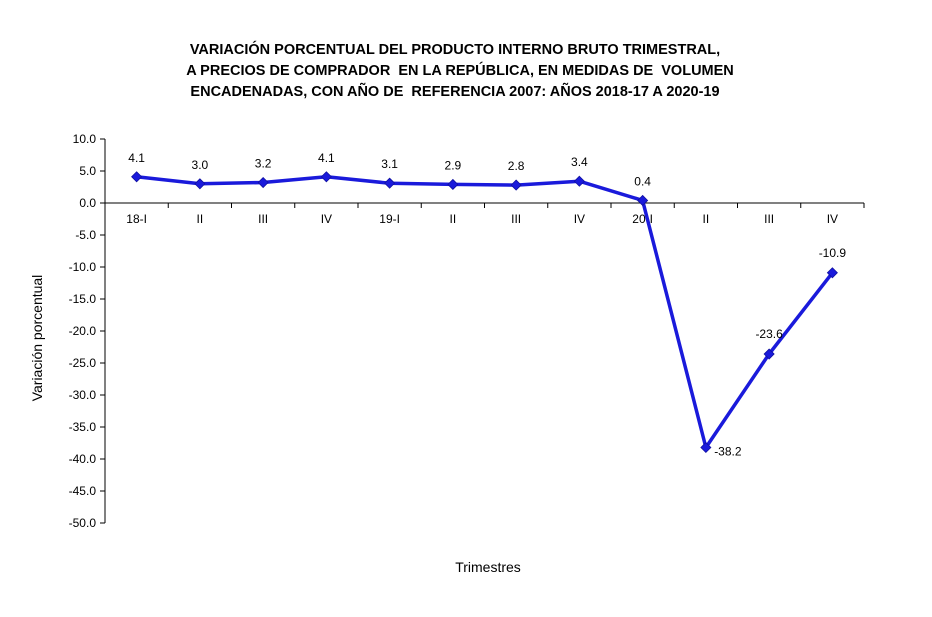  I want to click on y-tick-label: 0.0, so click(87, 203).